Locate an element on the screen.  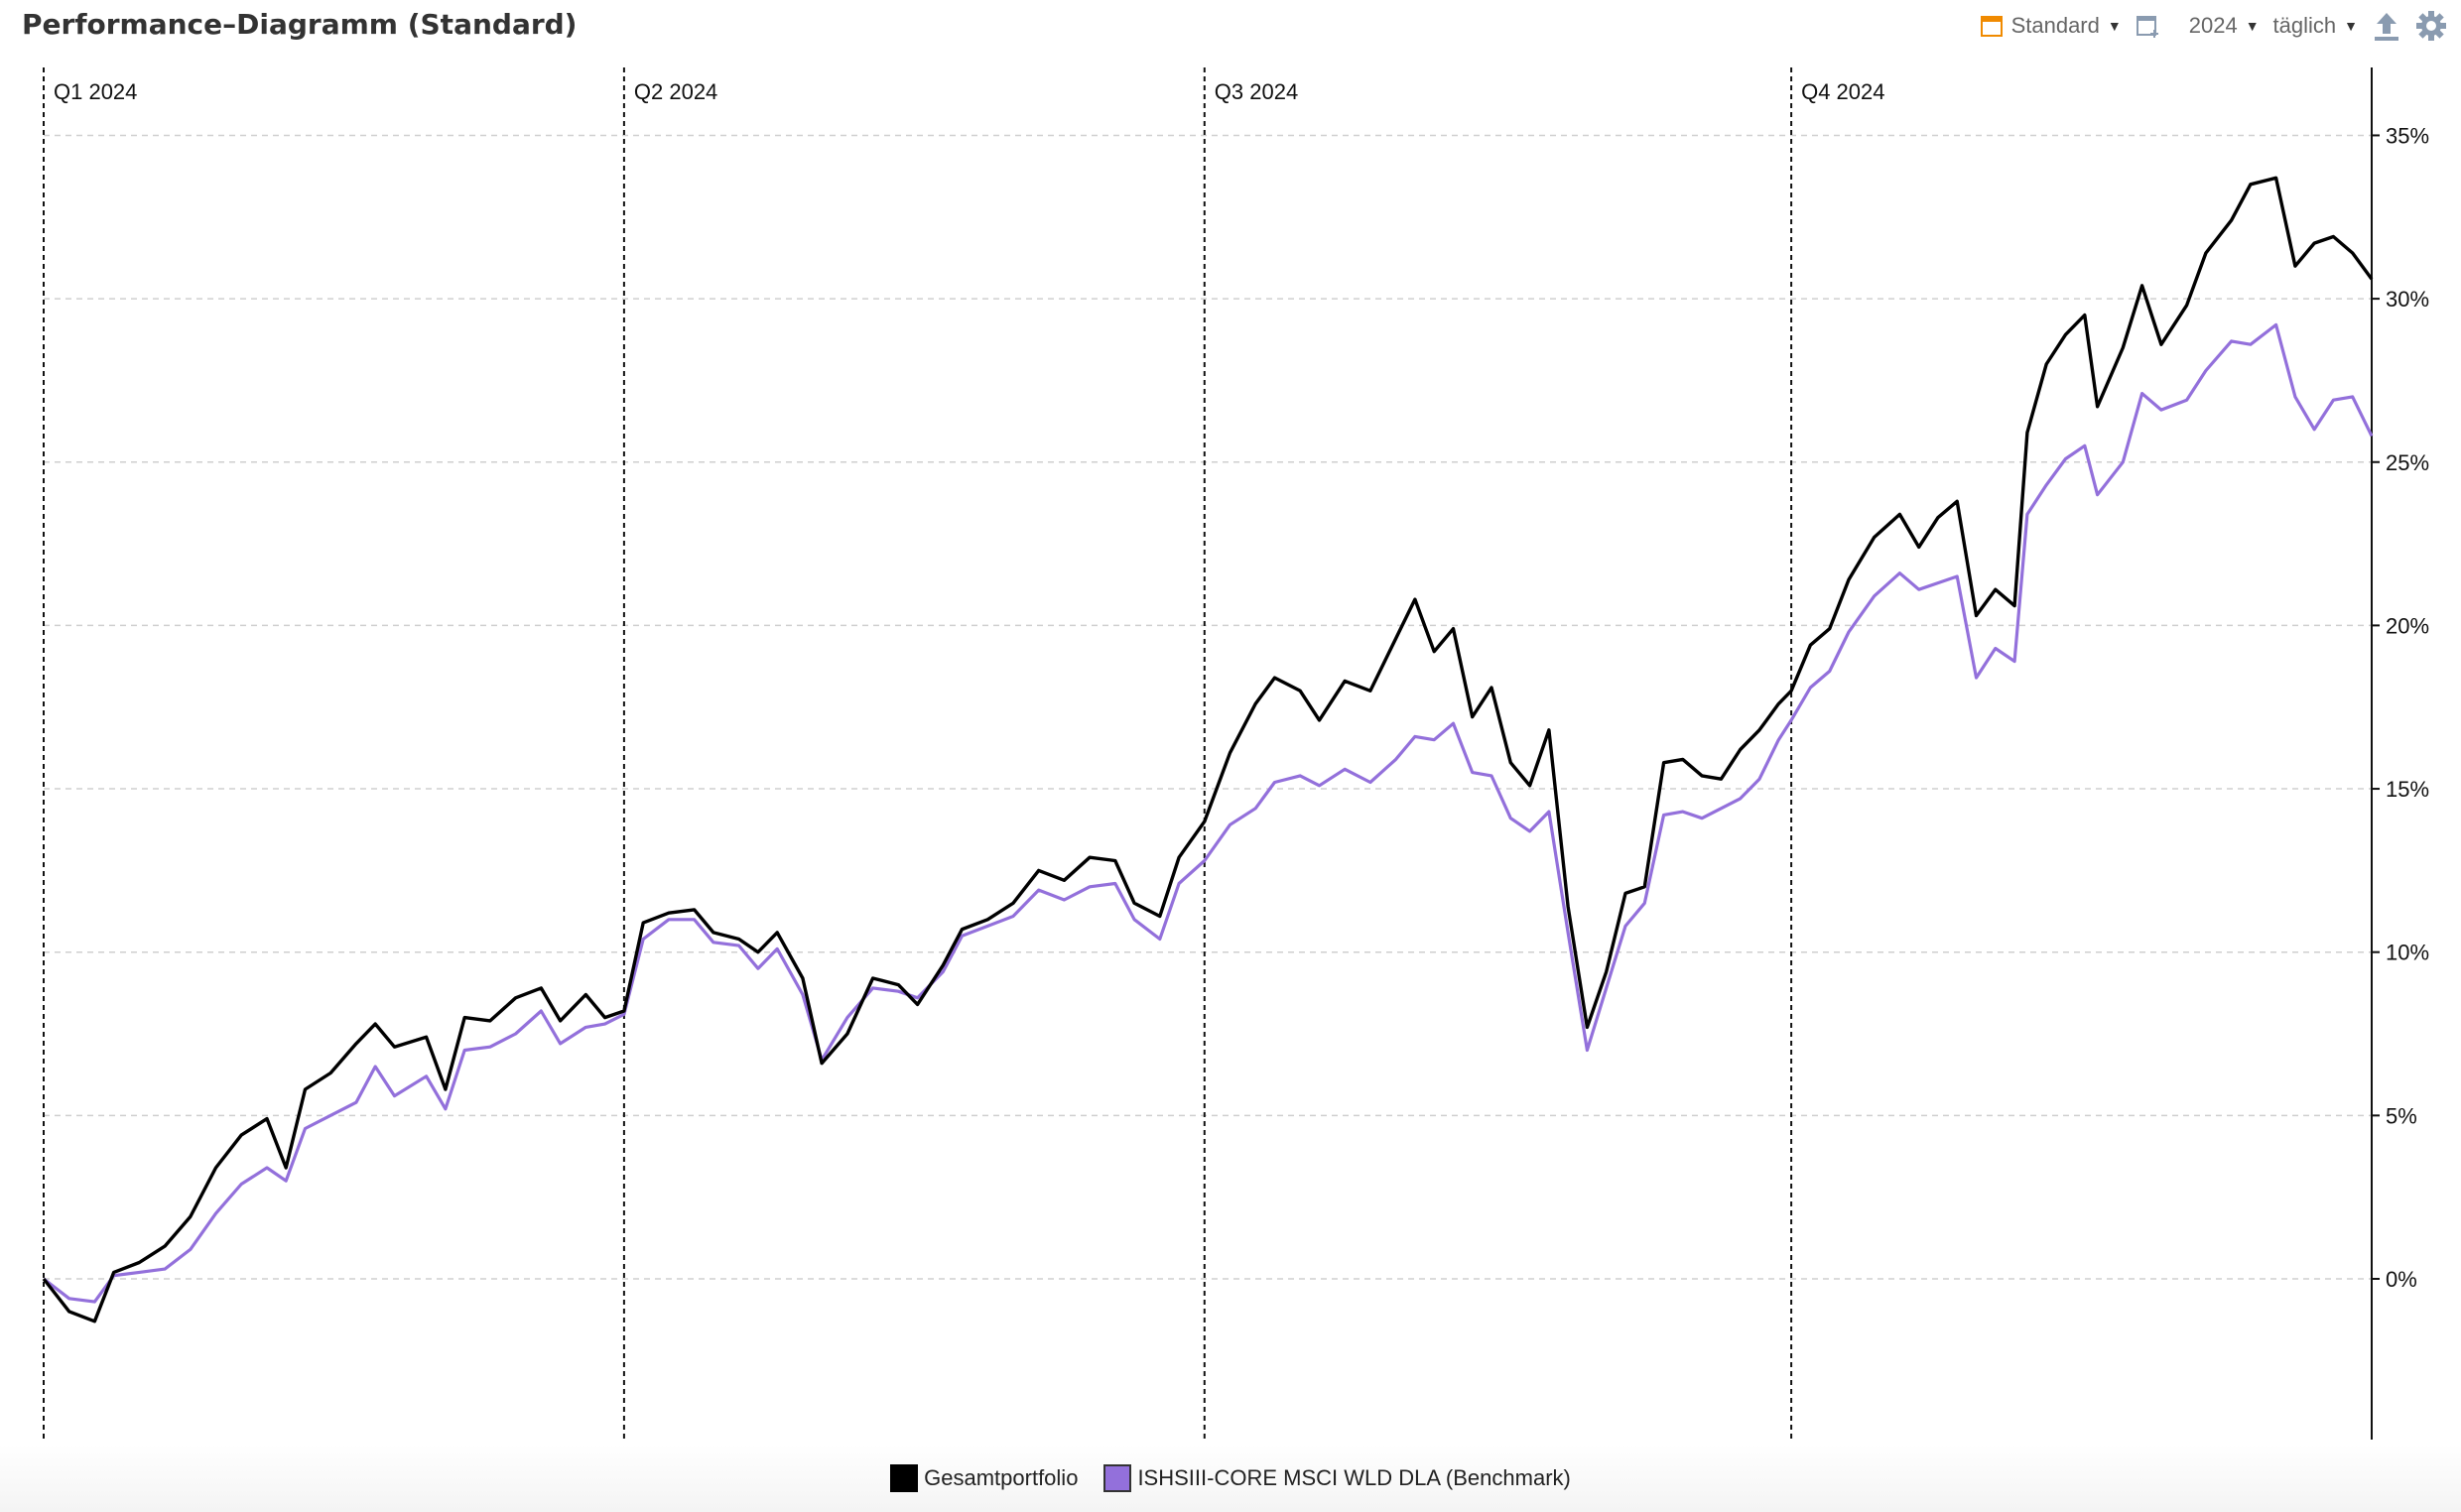
legend-swatch-portfolio is located at coordinates (904, 1478).